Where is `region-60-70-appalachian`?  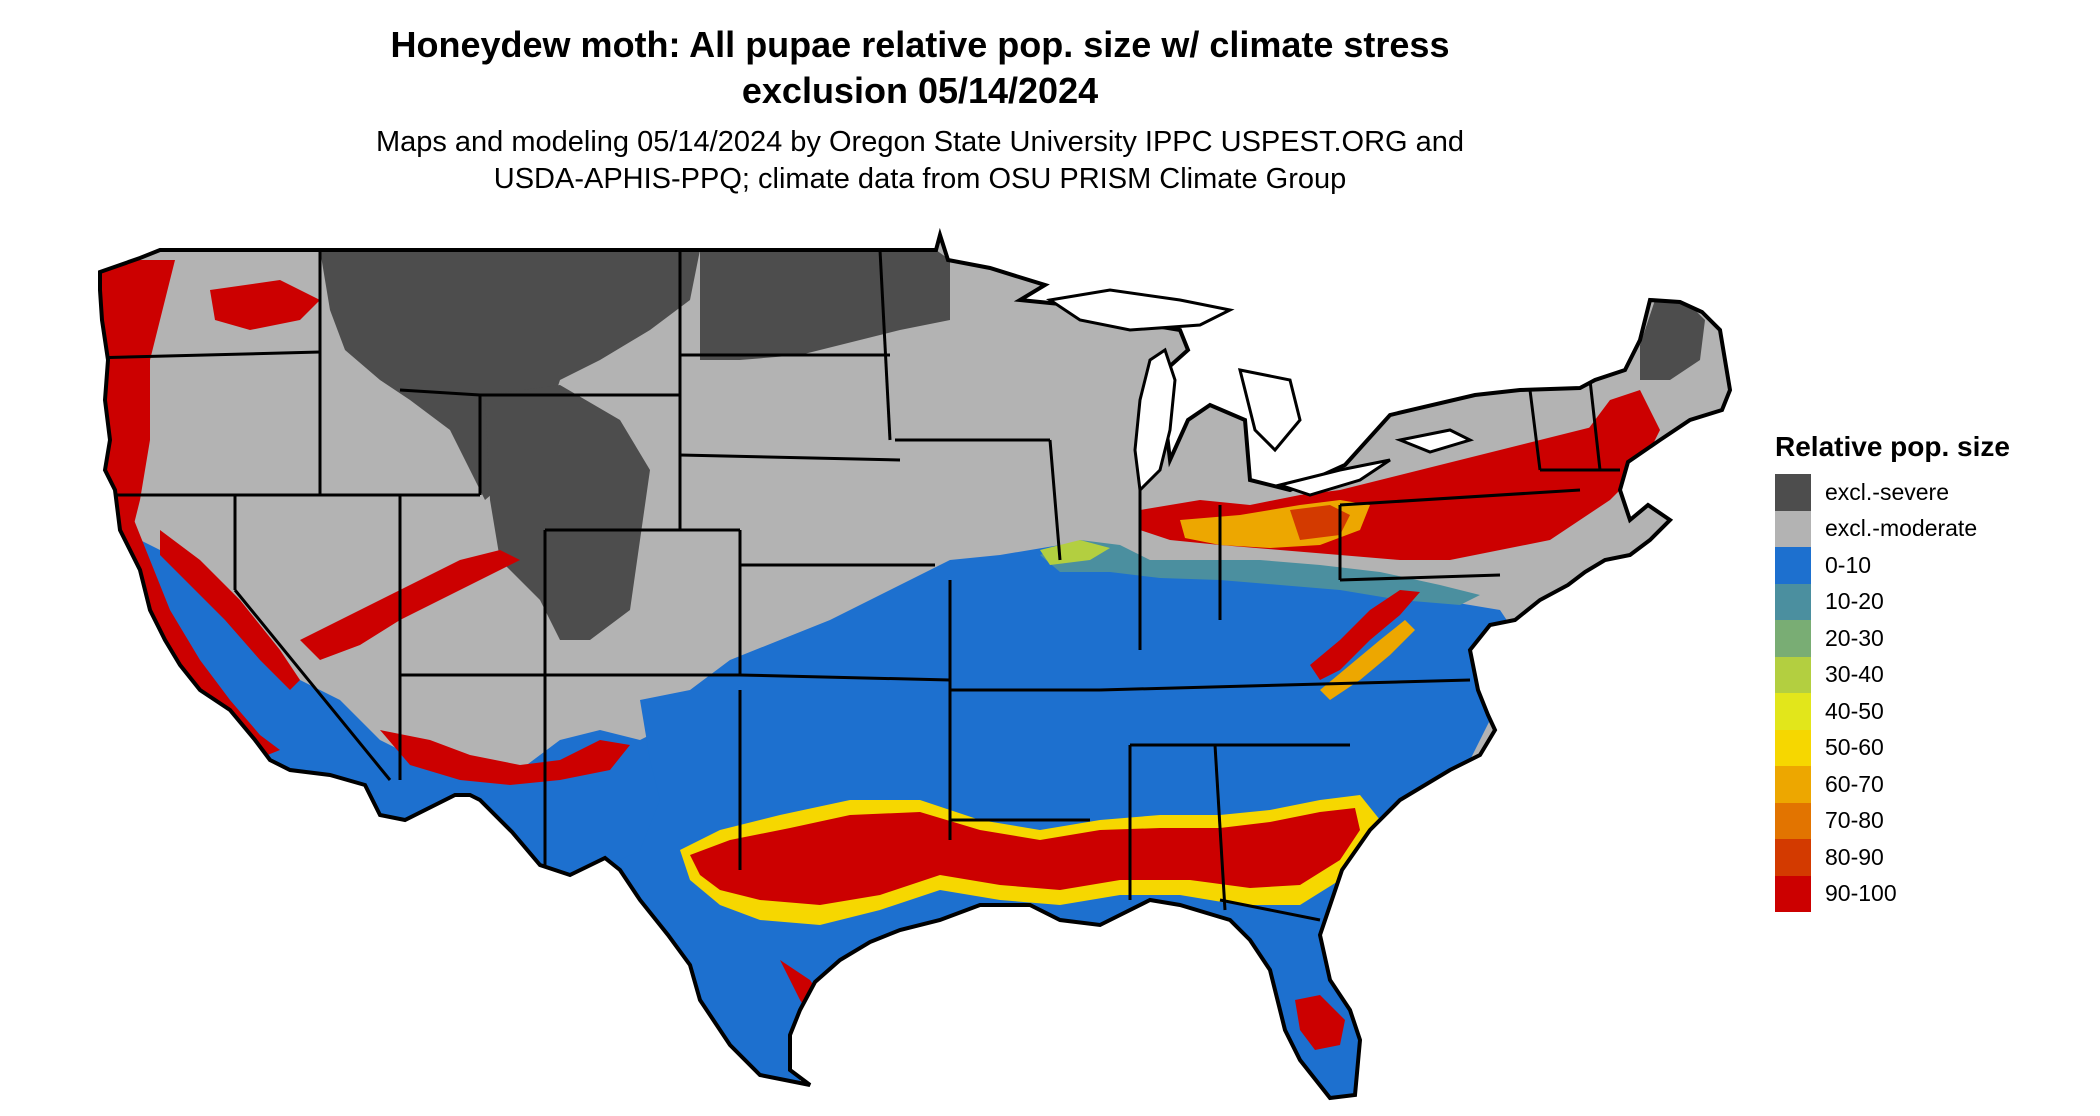 region-60-70-appalachian is located at coordinates (1367, 660).